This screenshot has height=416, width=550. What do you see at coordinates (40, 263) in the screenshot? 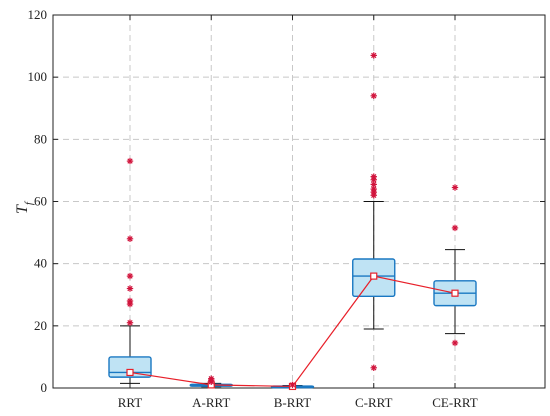
I see `y-tick-label: 40` at bounding box center [40, 263].